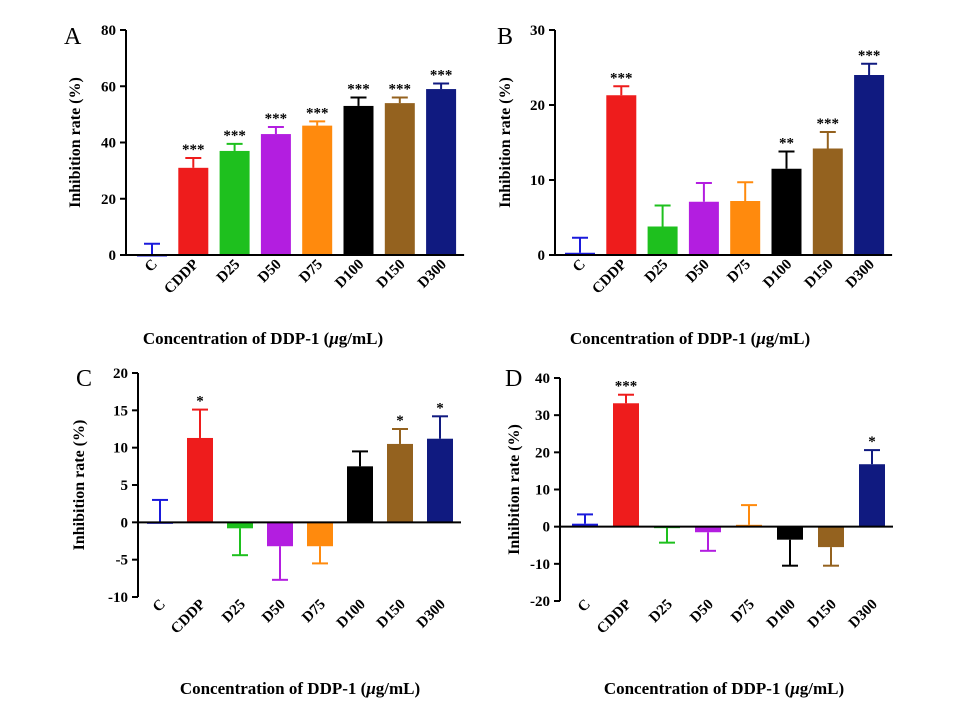 Image resolution: width=978 pixels, height=709 pixels. Describe the element at coordinates (276, 119) in the screenshot. I see `significance-D50: ***` at that location.